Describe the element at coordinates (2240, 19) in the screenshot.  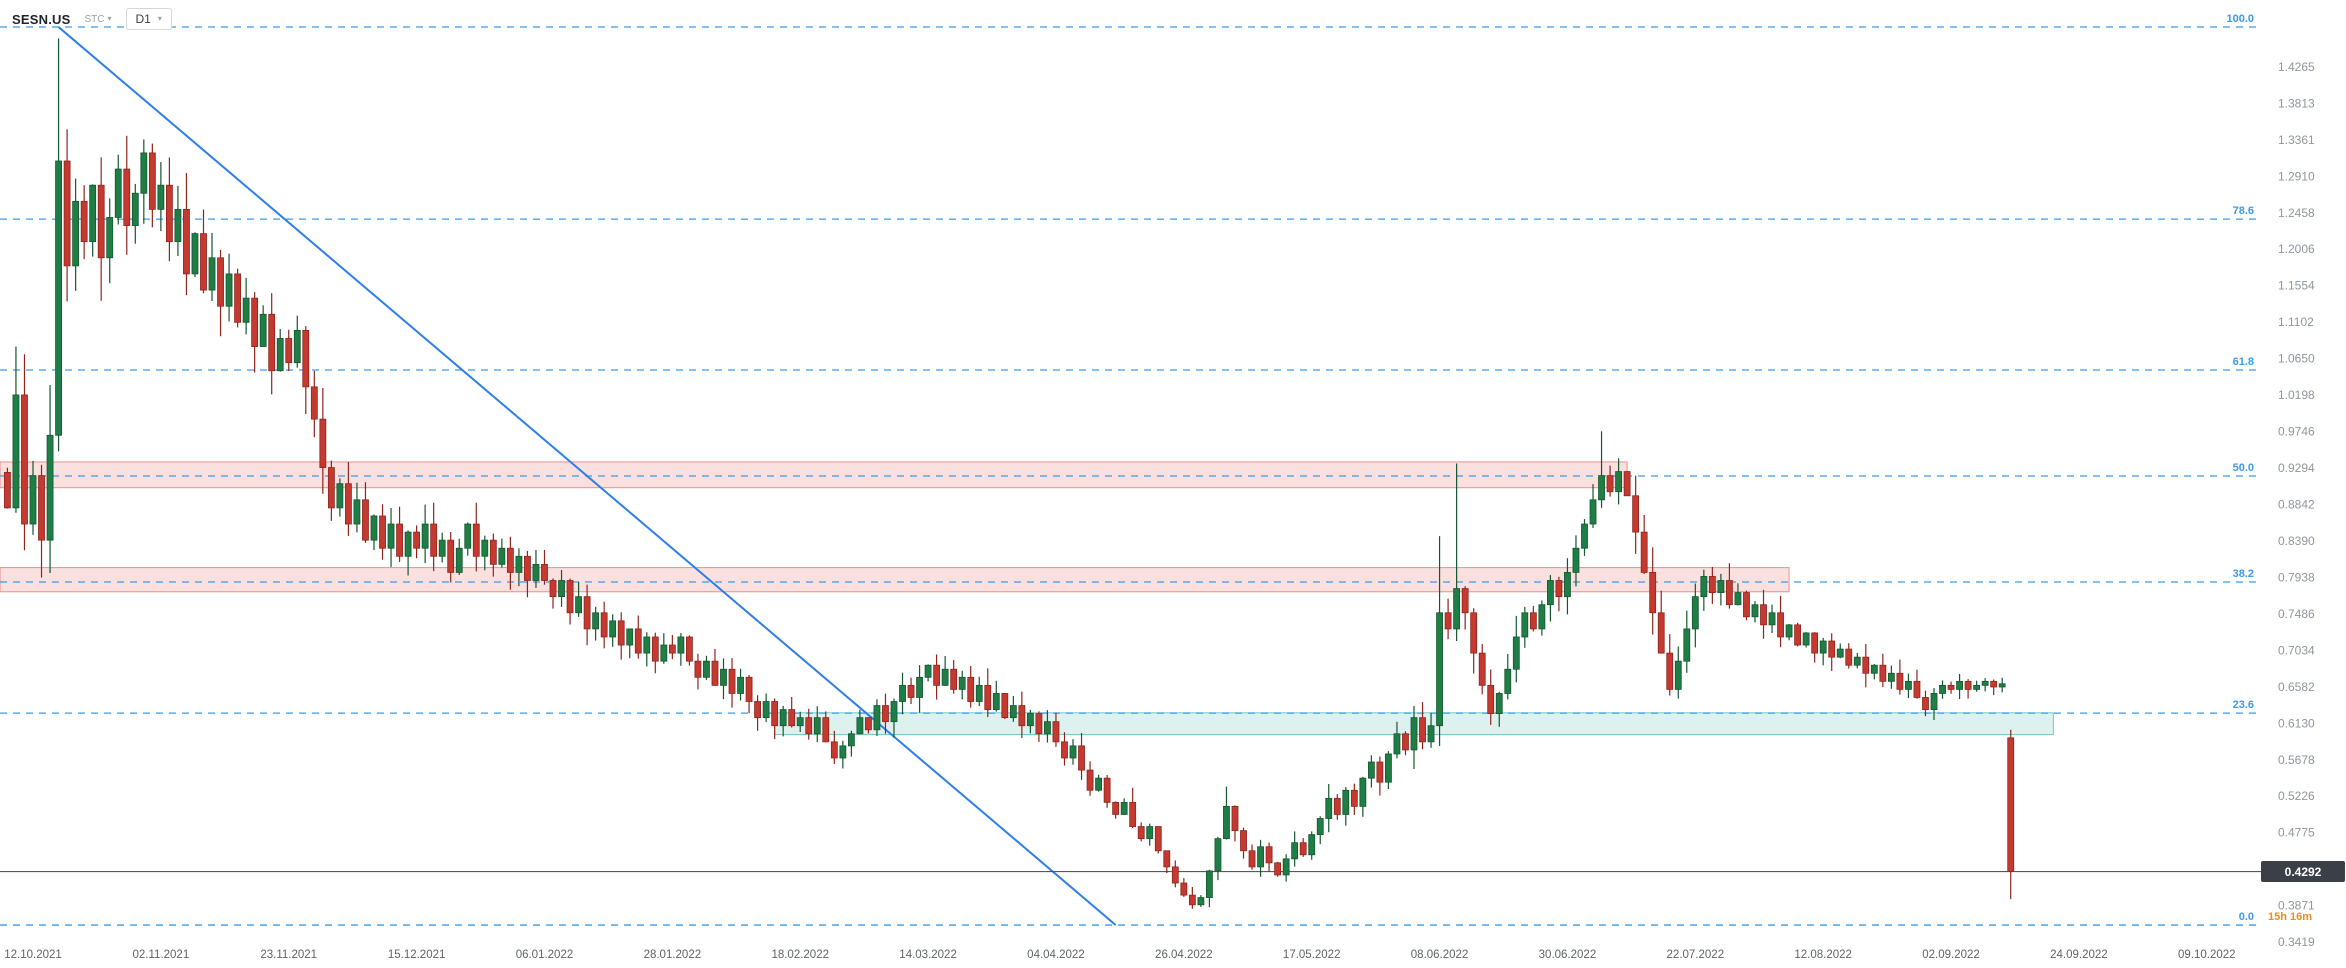
I see `fib-label: 100.0` at that location.